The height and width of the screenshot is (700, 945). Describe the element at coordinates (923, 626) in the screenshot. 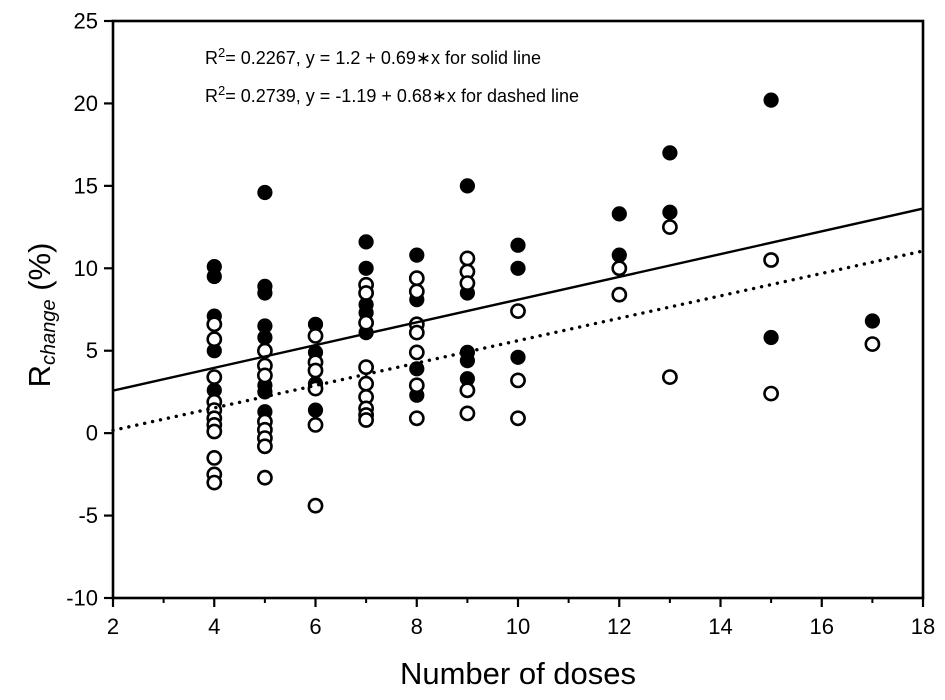

I see `x-tick-label: 18` at that location.